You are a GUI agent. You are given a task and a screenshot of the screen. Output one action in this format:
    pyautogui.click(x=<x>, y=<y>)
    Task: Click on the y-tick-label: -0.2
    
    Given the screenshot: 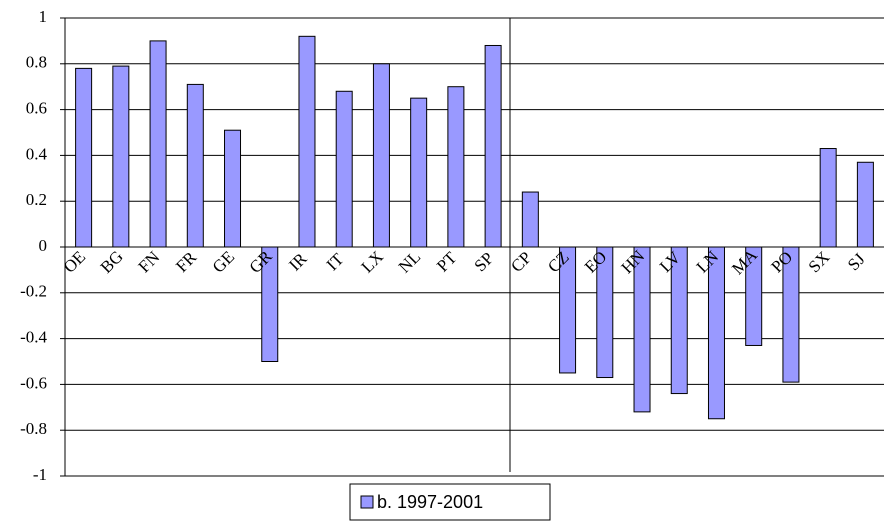 What is the action you would take?
    pyautogui.click(x=33, y=291)
    